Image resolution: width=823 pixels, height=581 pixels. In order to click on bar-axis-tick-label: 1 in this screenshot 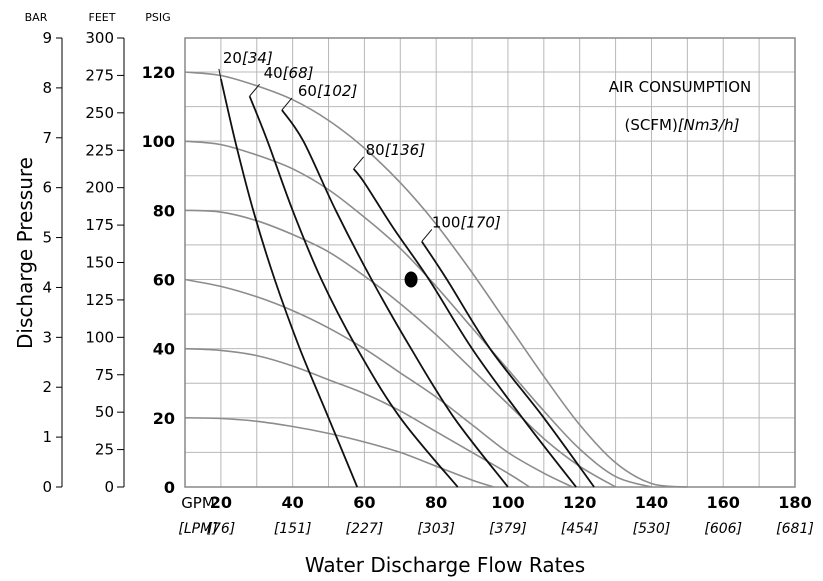, I will do `click(47, 437)`.